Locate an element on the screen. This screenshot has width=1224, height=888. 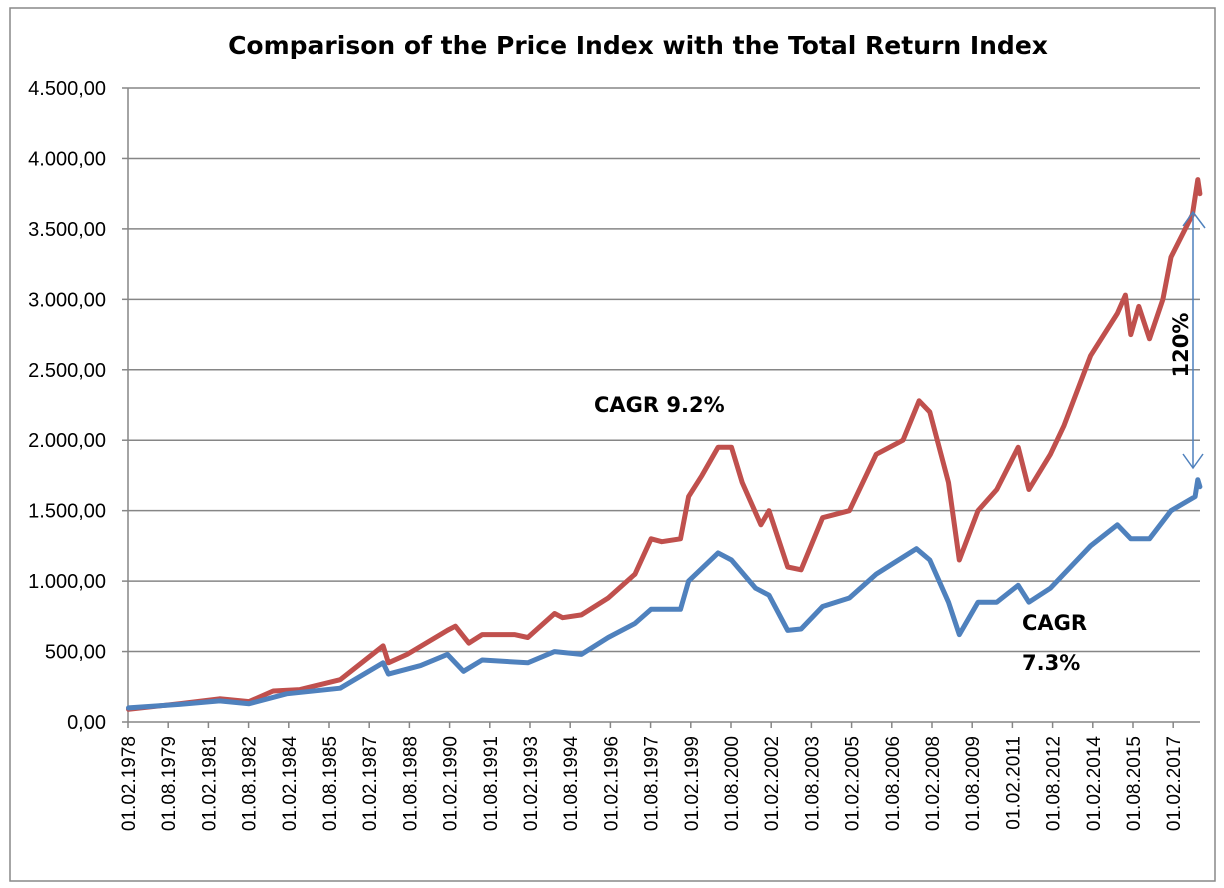
x-tick-label: 01.08.2006 is located at coordinates (893, 783).